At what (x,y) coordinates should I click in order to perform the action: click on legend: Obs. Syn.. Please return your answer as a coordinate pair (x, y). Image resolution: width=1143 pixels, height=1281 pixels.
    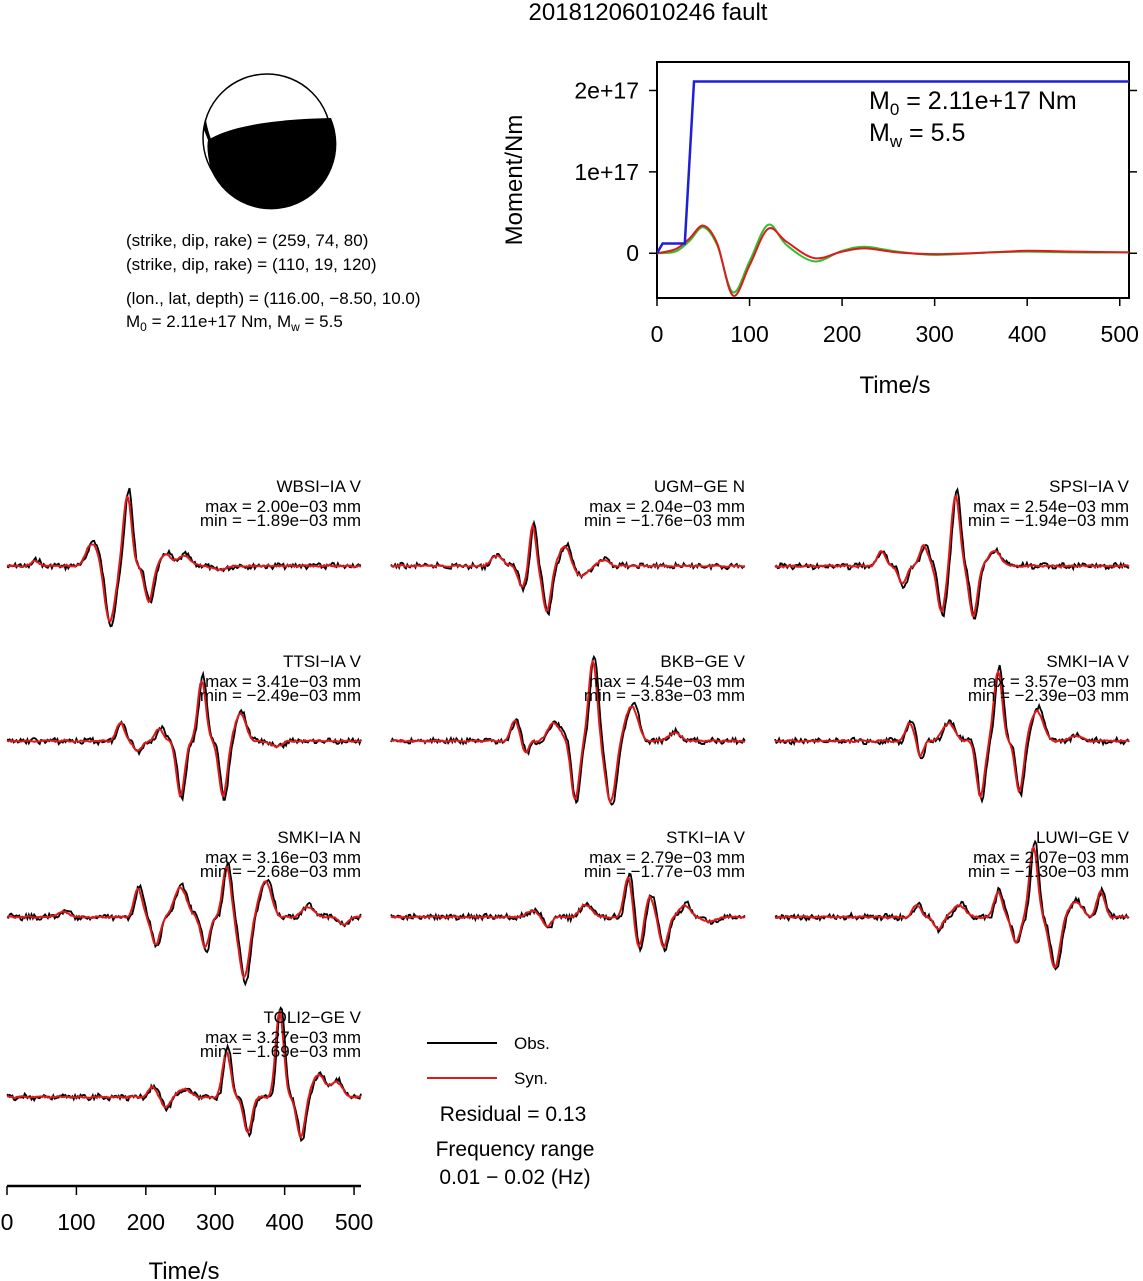
    Looking at the image, I should click on (488, 1061).